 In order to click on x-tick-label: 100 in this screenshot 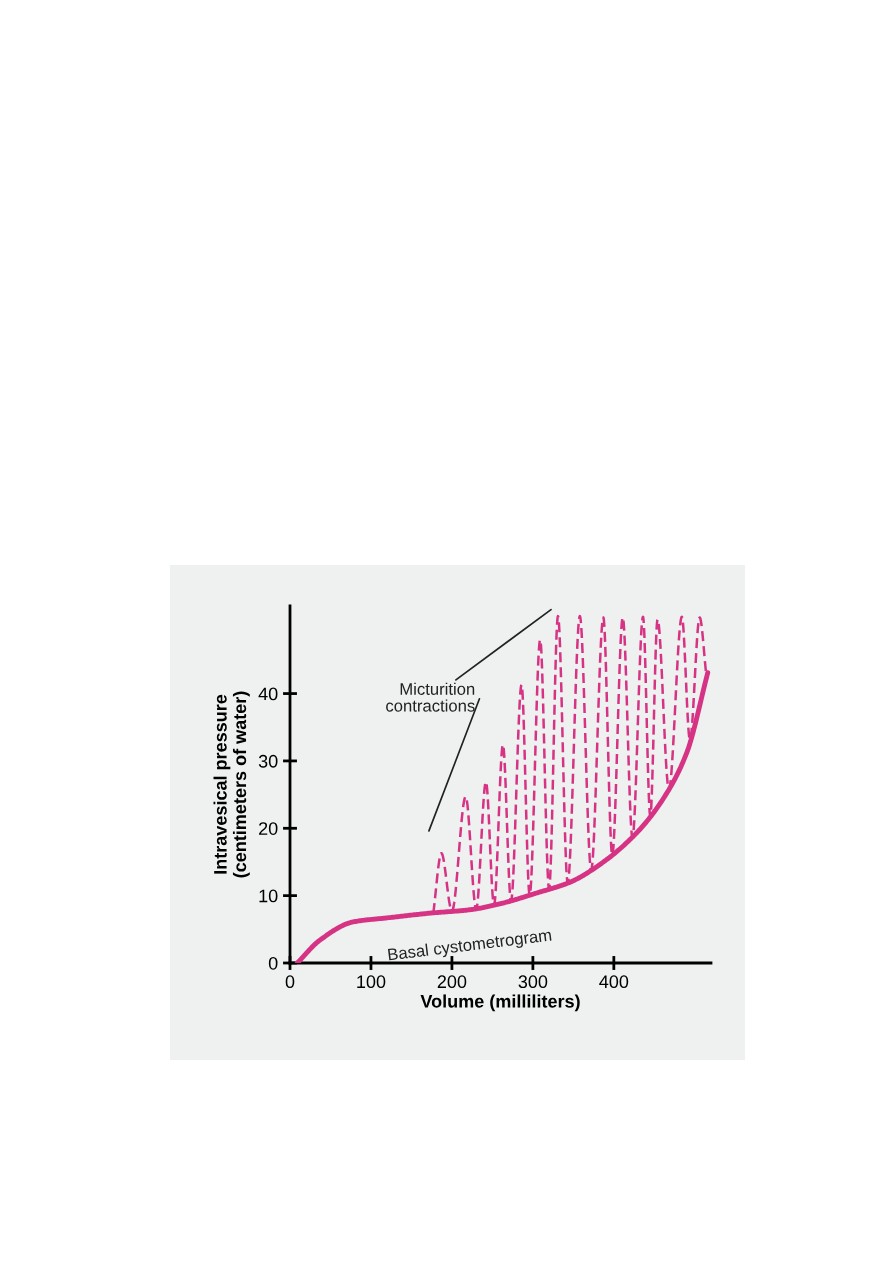, I will do `click(371, 982)`.